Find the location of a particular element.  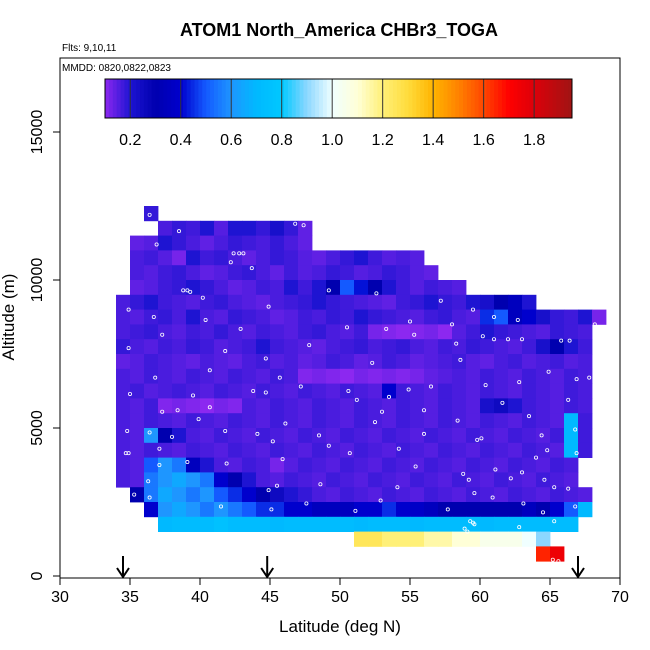

colorbar-border is located at coordinates (338, 98).